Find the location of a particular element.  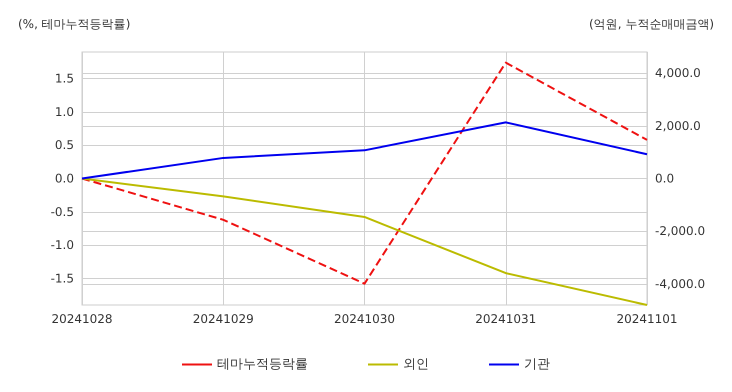

legend-label: 기관 is located at coordinates (537, 364).